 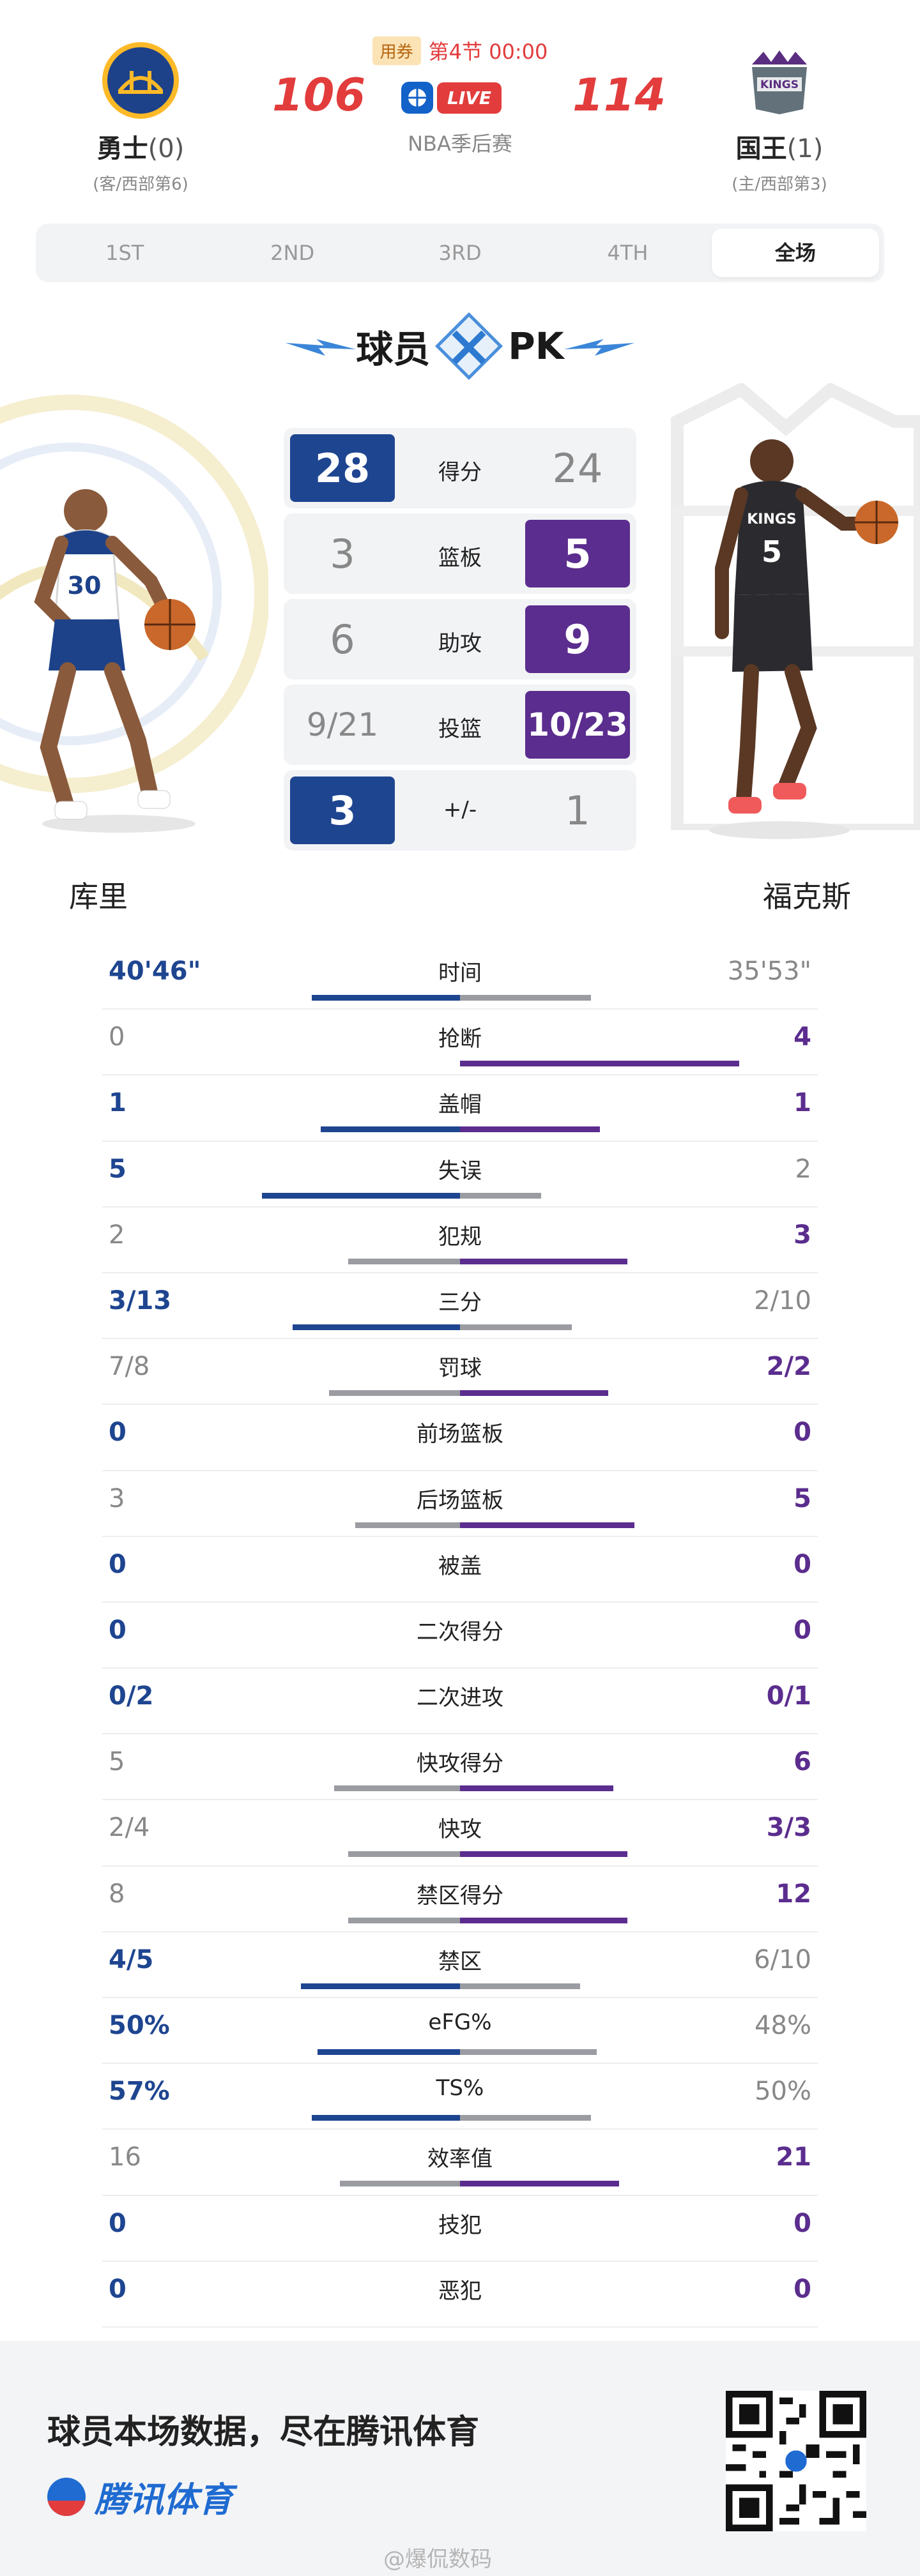 I want to click on comparison-label-rebounds: 篮板, so click(x=460, y=558).